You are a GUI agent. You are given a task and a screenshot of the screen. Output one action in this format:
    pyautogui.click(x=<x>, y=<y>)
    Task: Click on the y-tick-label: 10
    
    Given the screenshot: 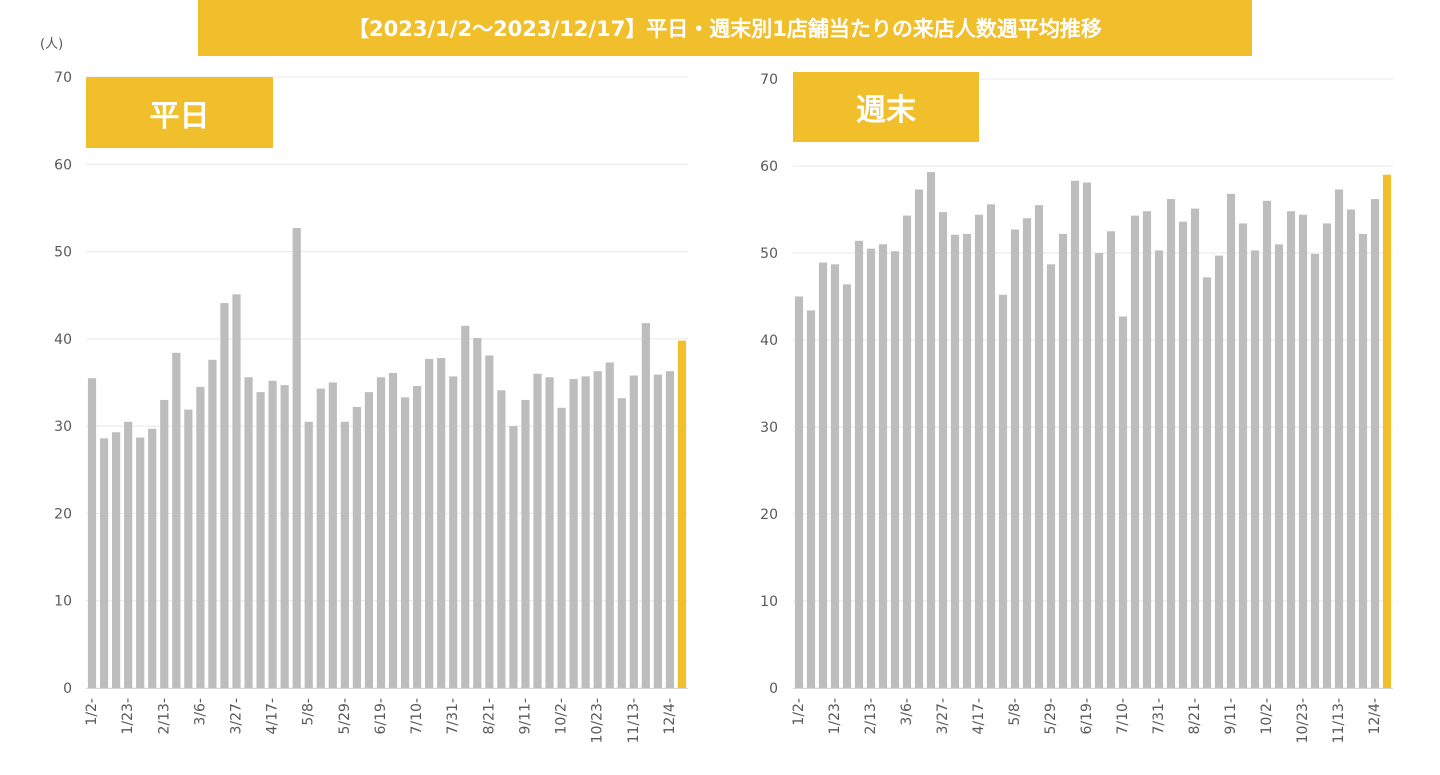 What is the action you would take?
    pyautogui.click(x=63, y=602)
    